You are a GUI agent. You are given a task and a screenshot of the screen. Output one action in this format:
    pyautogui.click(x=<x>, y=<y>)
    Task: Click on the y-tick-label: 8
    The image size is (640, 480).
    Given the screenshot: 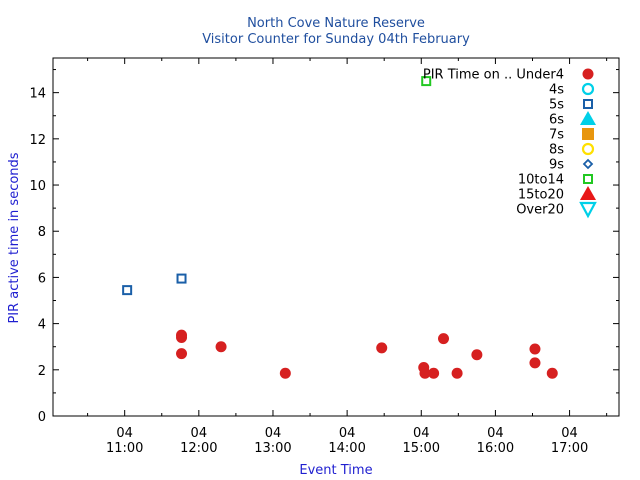 What is the action you would take?
    pyautogui.click(x=42, y=232)
    